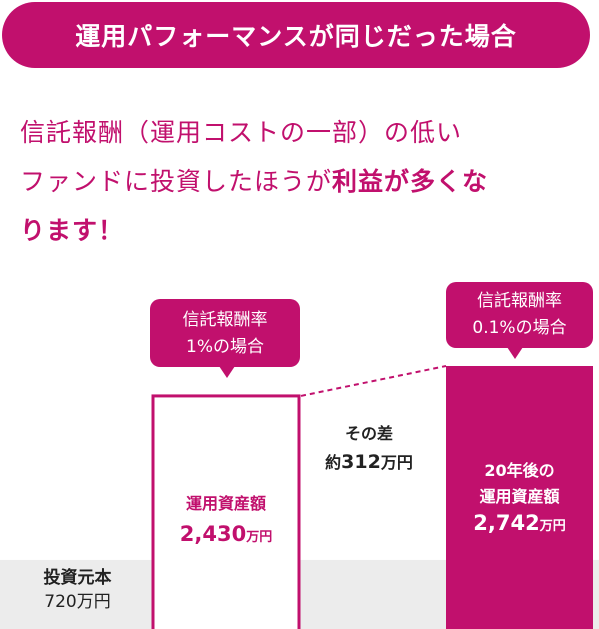  What do you see at coordinates (373, 381) in the screenshot?
I see `difference-dashed-line` at bounding box center [373, 381].